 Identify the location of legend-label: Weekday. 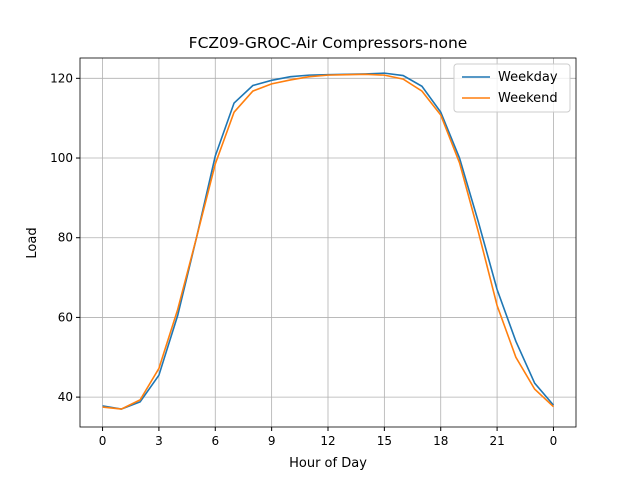
(528, 77).